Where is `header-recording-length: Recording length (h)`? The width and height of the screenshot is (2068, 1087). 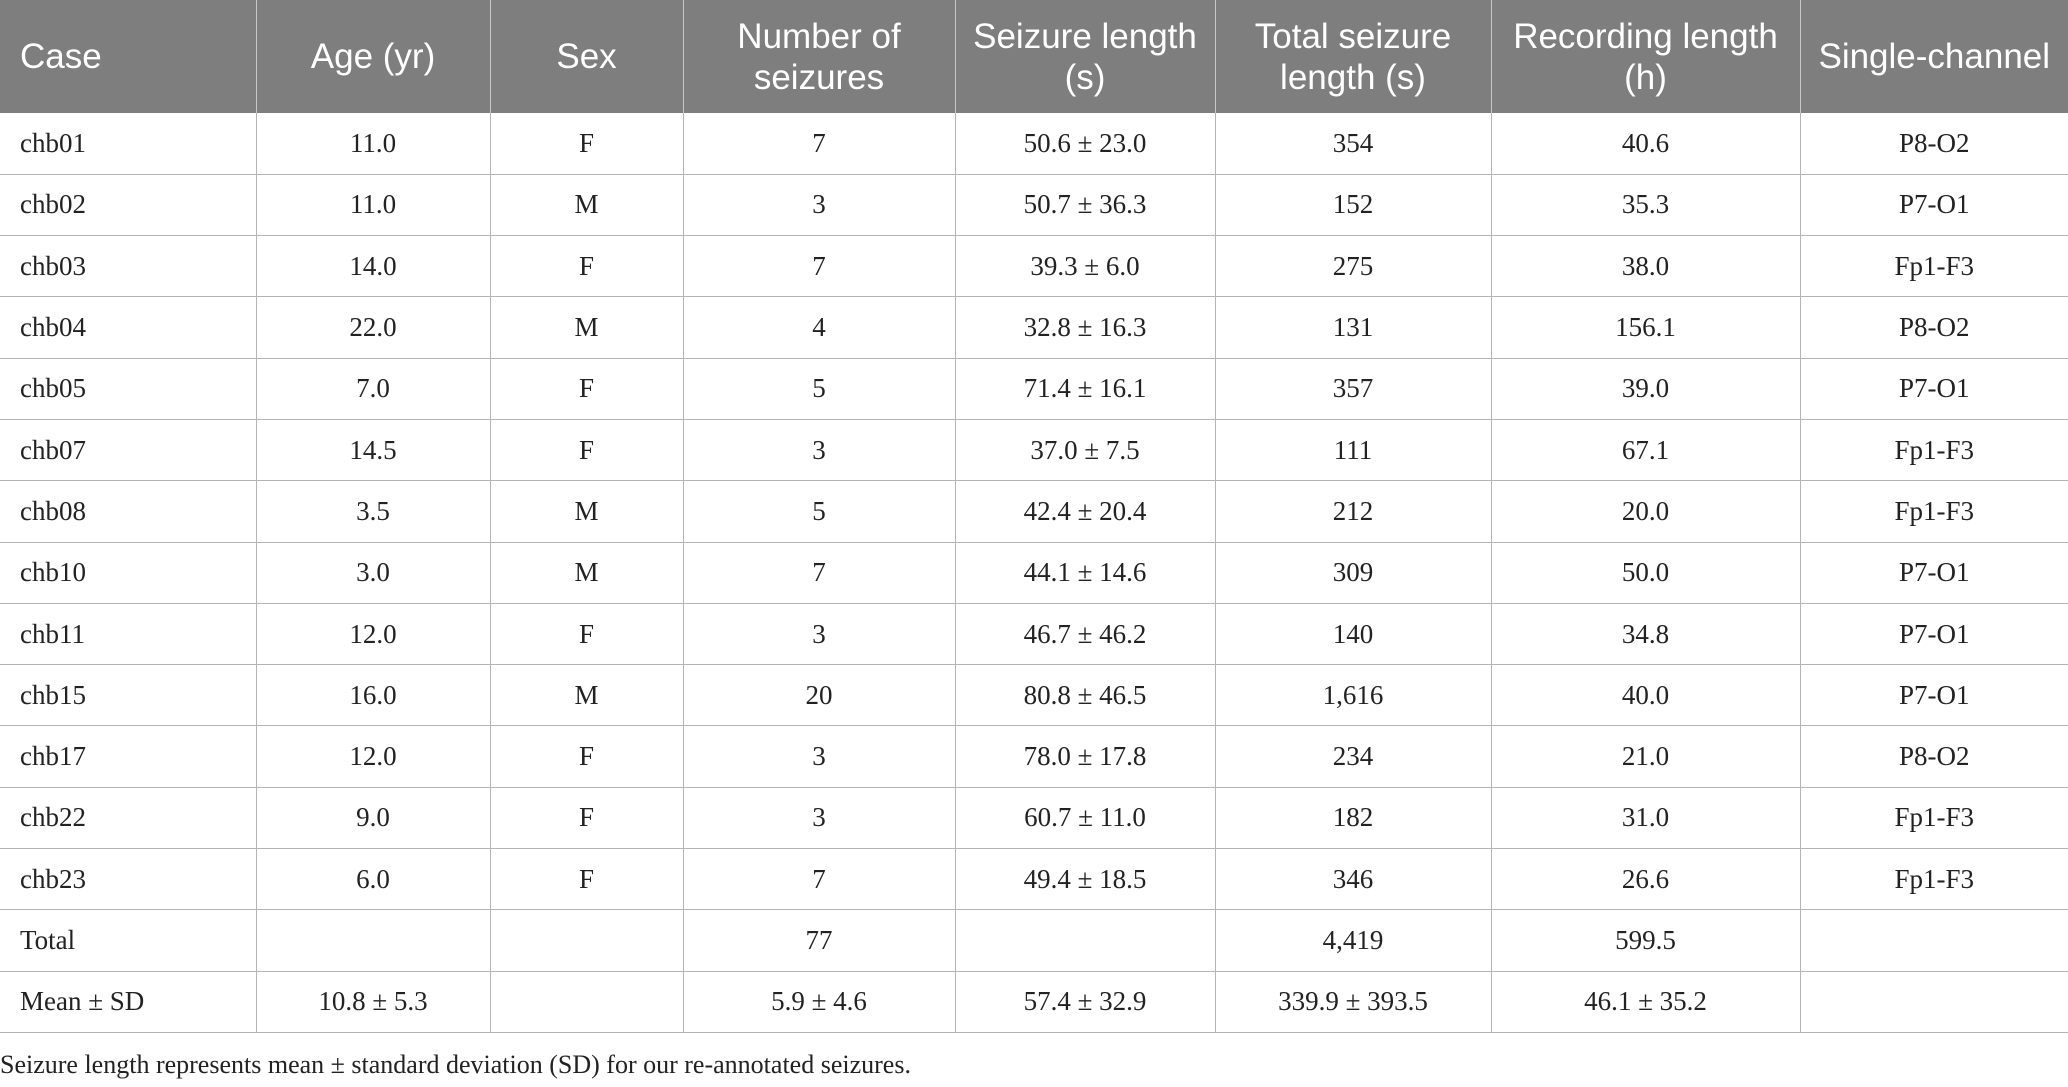
header-recording-length: Recording length (h) is located at coordinates (1646, 56).